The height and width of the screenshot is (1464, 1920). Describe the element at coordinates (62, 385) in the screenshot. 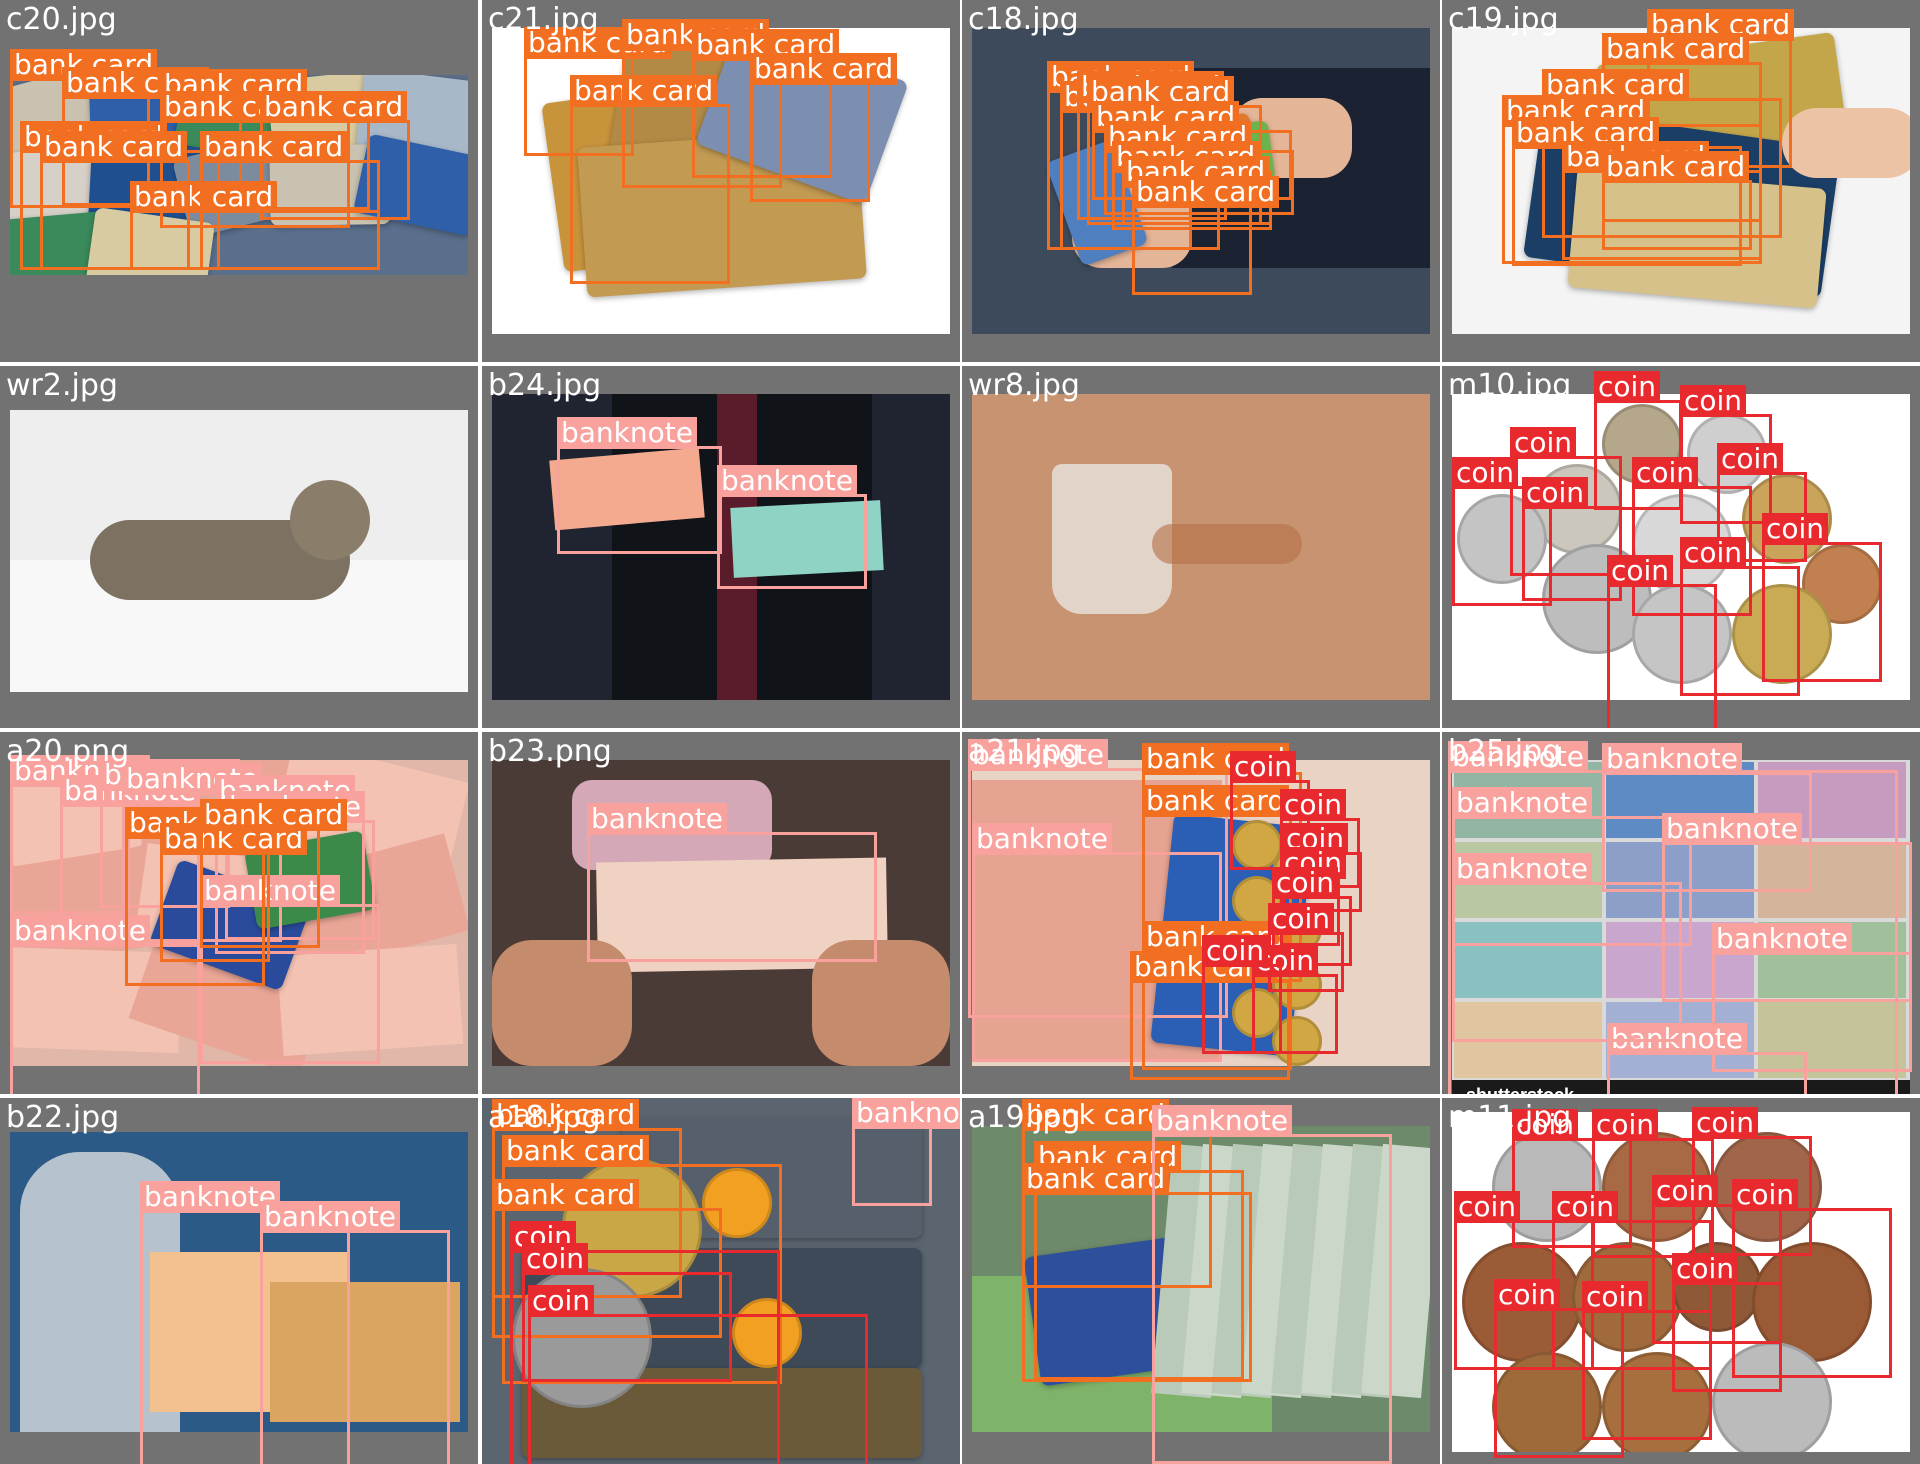

I see `tile-filename: wr2.jpg` at that location.